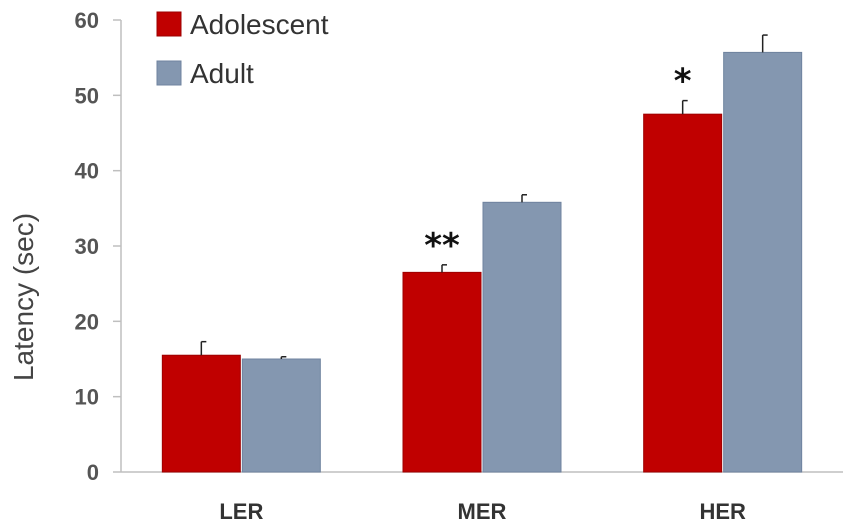 The height and width of the screenshot is (526, 850). I want to click on y-axis-ticks: 0 10 20 30 40 50 60, so click(98, 246).